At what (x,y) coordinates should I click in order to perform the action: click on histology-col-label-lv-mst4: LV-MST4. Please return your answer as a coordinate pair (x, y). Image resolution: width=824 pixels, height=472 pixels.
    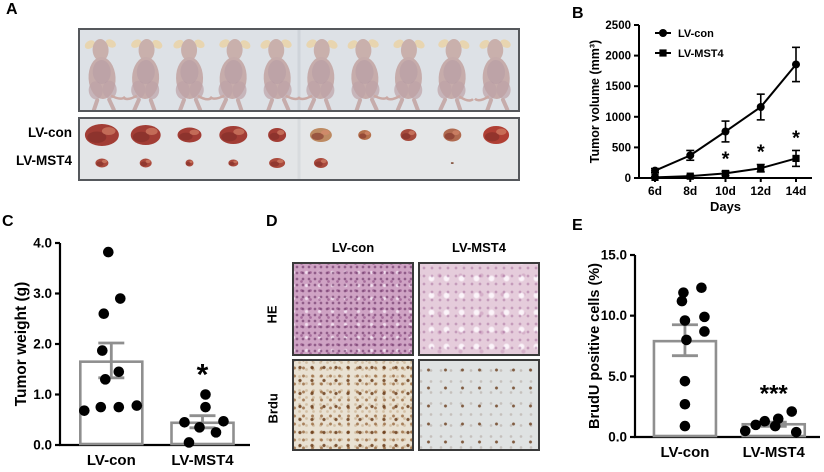
    Looking at the image, I should click on (479, 247).